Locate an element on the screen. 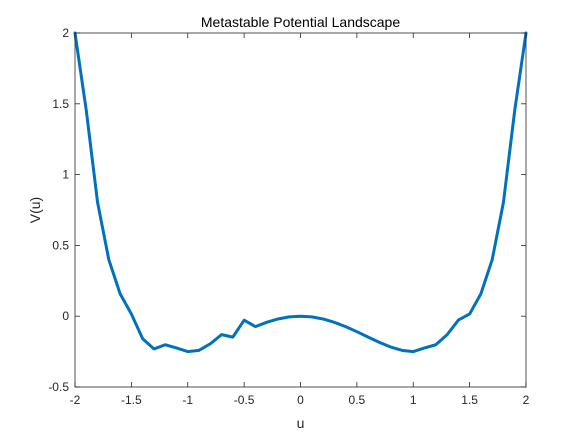 Image resolution: width=581 pixels, height=436 pixels. y-tick-label: 1.5 is located at coordinates (60, 104).